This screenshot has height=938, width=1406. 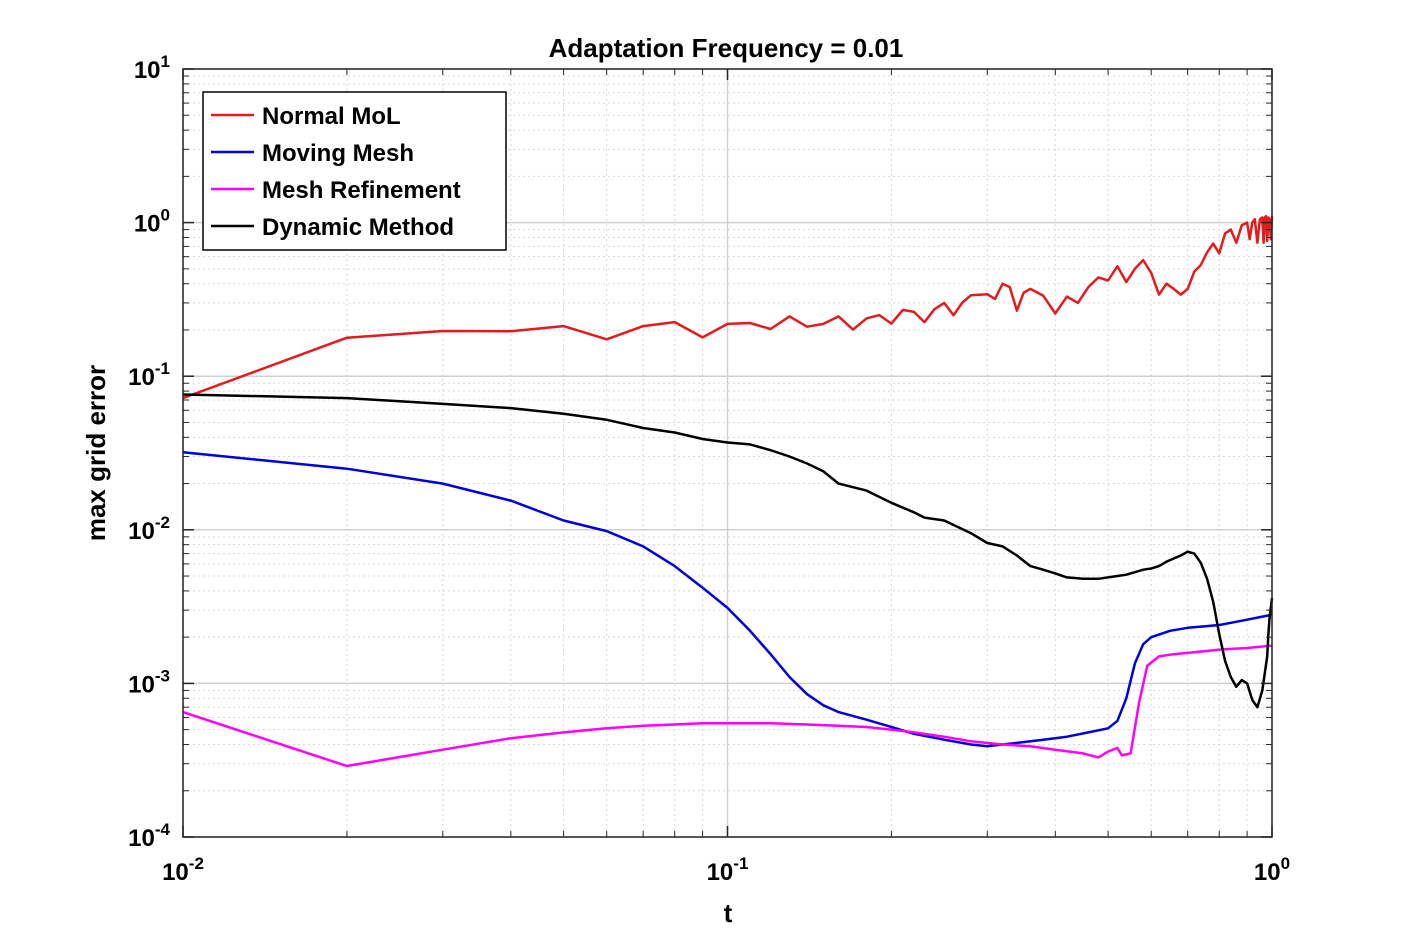 I want to click on legend-label-dynamic-method: Dynamic Method, so click(x=358, y=227).